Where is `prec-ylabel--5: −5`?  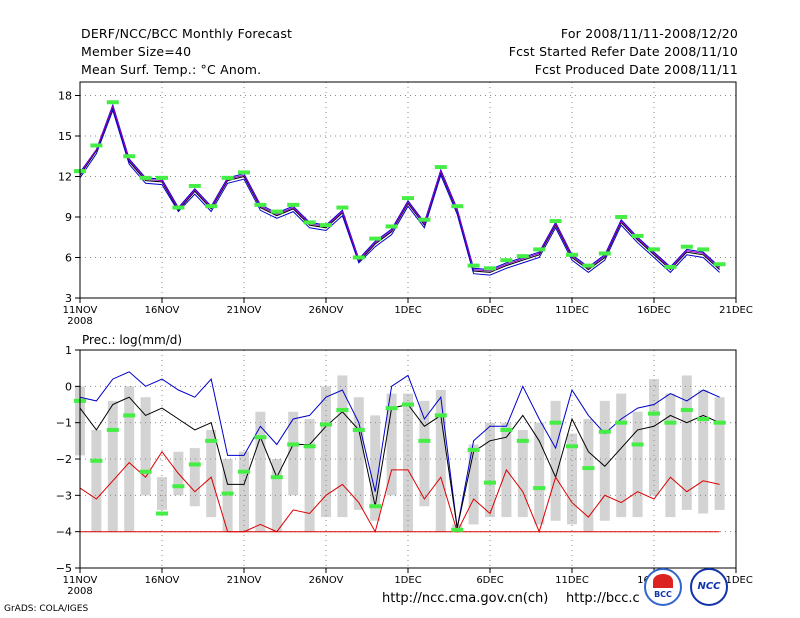
prec-ylabel--5: −5 is located at coordinates (64, 568).